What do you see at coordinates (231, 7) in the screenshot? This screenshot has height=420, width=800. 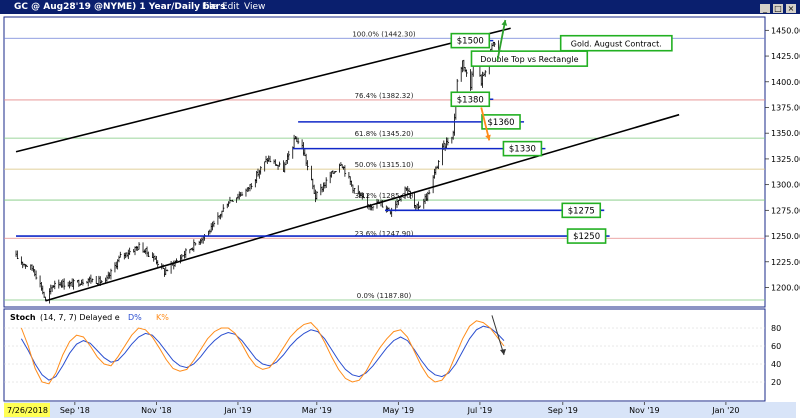 I see `menu-edit: Edit` at bounding box center [231, 7].